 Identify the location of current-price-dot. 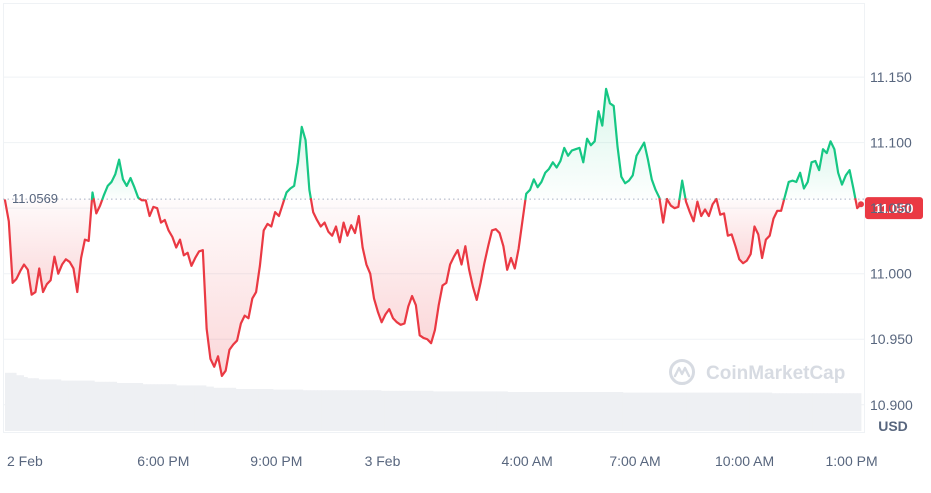
(861, 204).